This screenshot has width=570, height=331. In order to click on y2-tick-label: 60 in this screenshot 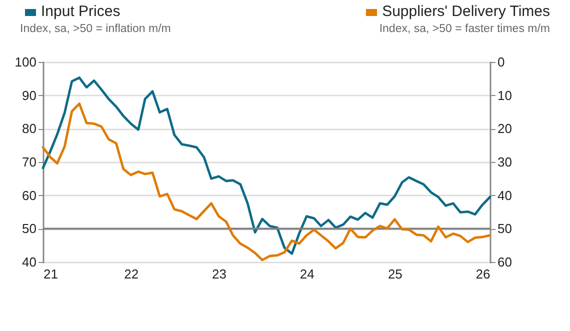, I will do `click(505, 262)`.